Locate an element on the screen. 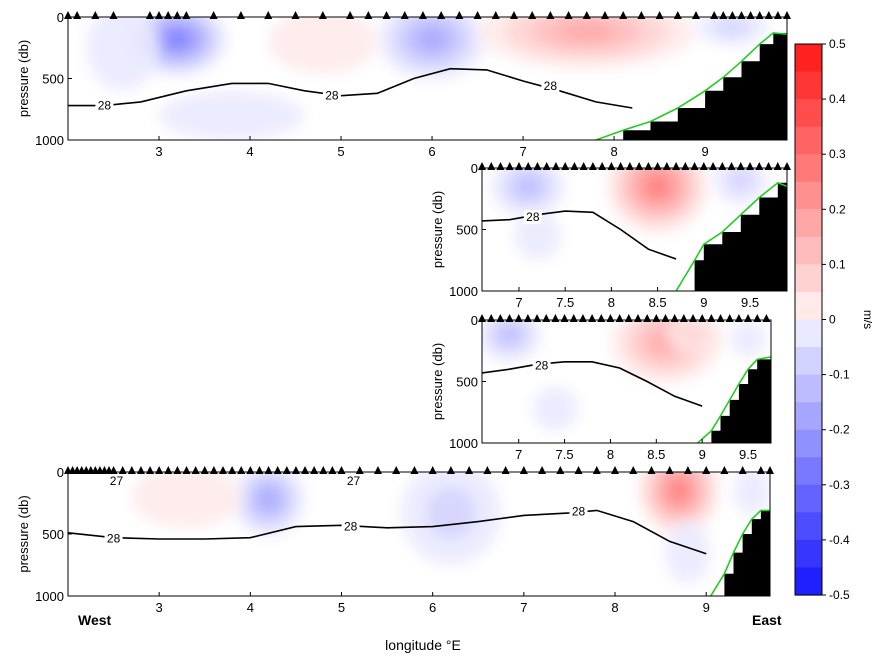 The image size is (872, 662). x-axis-label: longitude °E is located at coordinates (423, 645).